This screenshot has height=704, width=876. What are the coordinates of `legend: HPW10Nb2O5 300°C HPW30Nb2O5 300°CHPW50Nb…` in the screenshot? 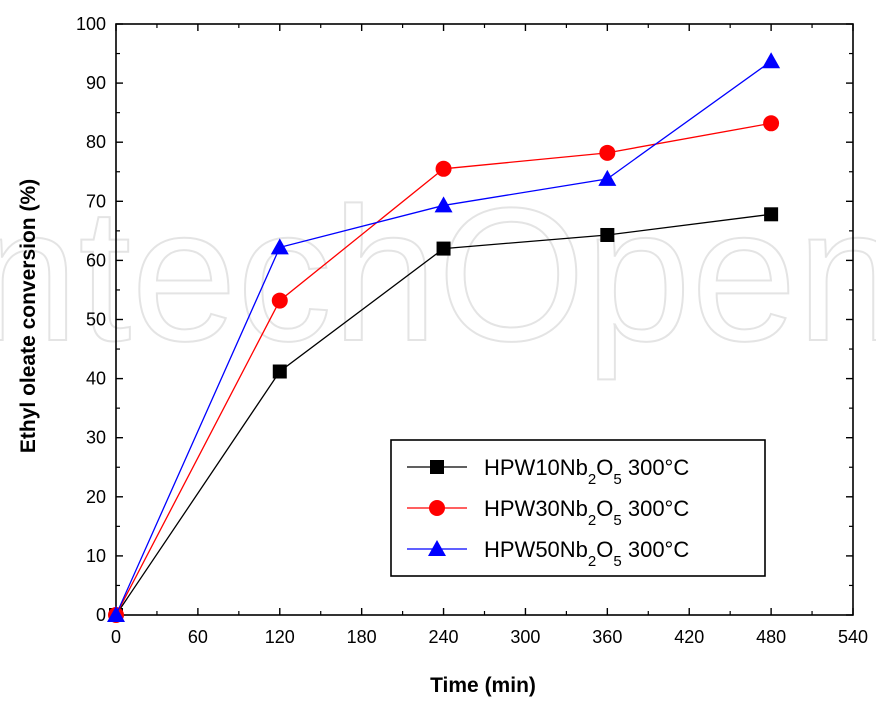 It's located at (578, 508).